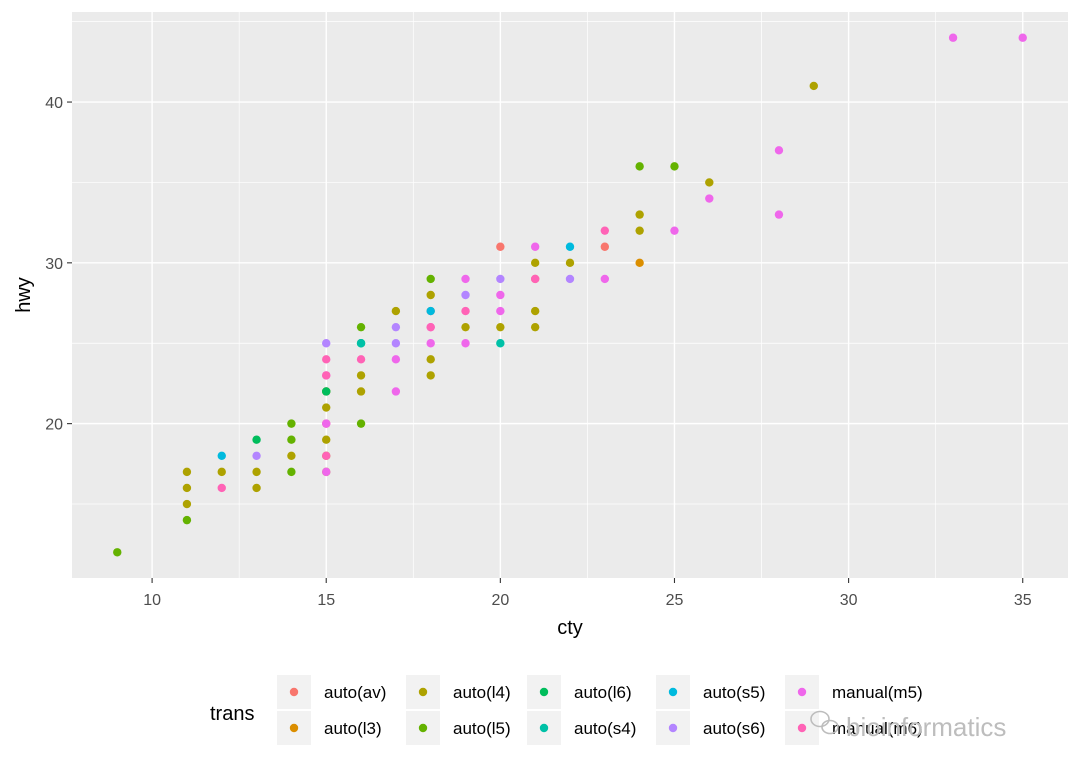 The image size is (1080, 771). What do you see at coordinates (926, 727) in the screenshot?
I see `watermark-text: bioinformatics` at bounding box center [926, 727].